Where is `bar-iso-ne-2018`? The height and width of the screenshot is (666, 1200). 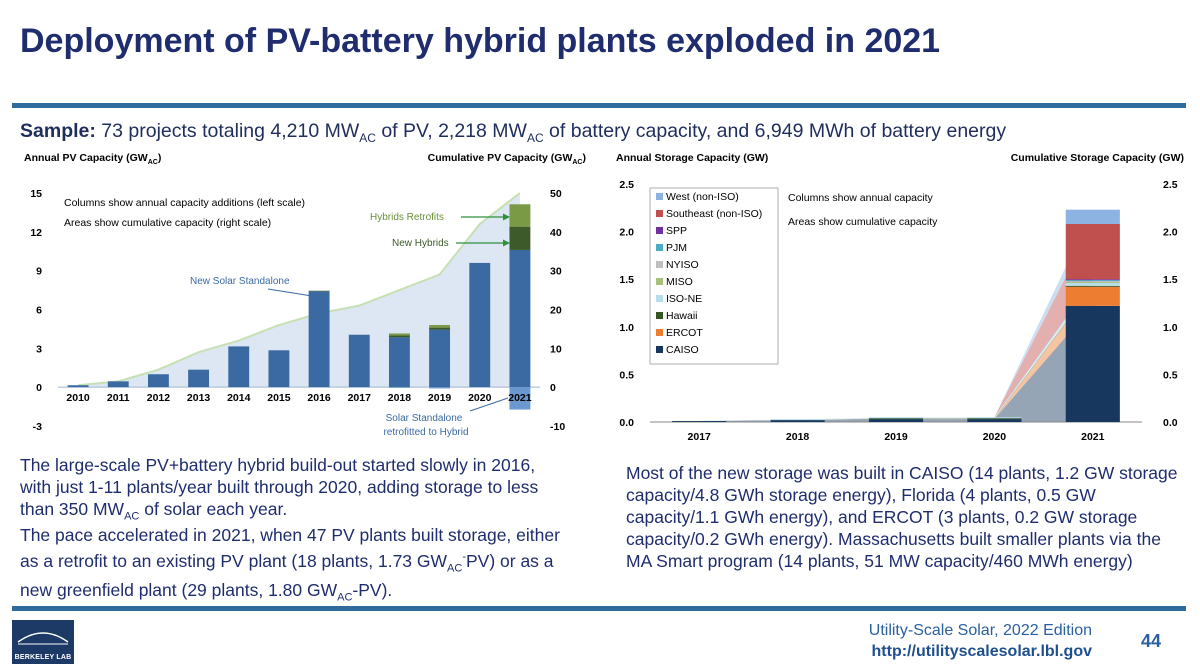
bar-iso-ne-2018 is located at coordinates (797, 420).